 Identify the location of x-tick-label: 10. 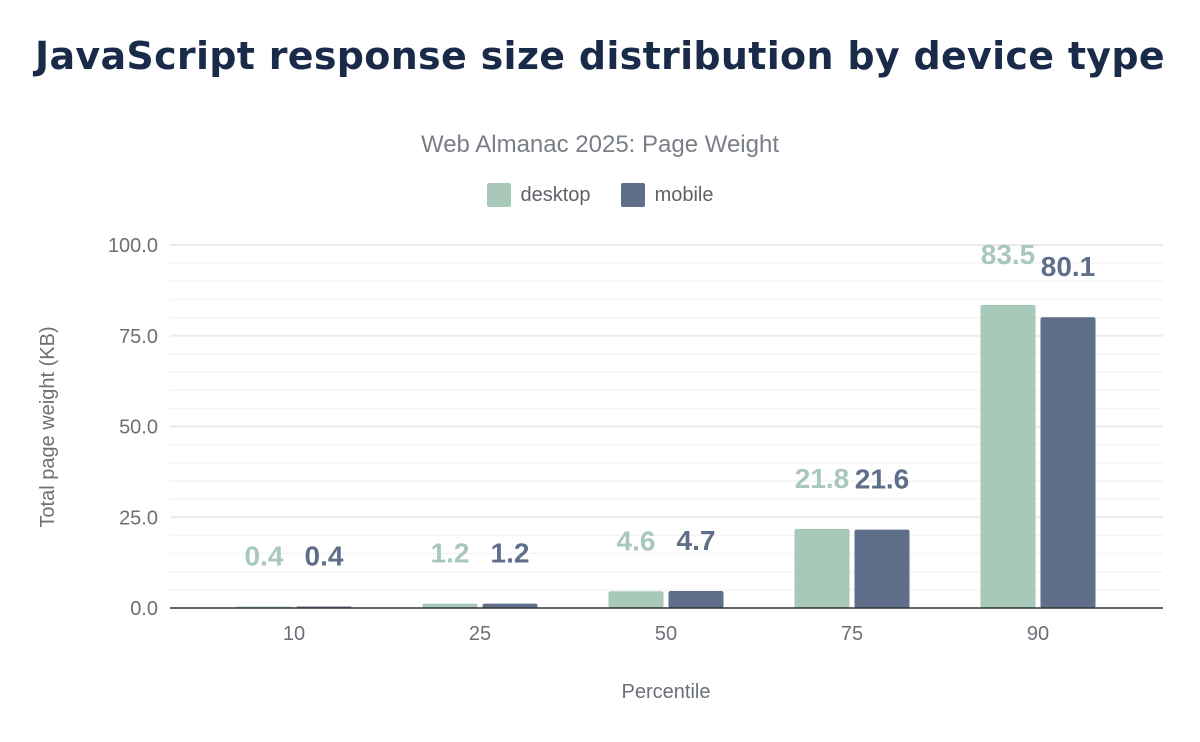
(294, 634).